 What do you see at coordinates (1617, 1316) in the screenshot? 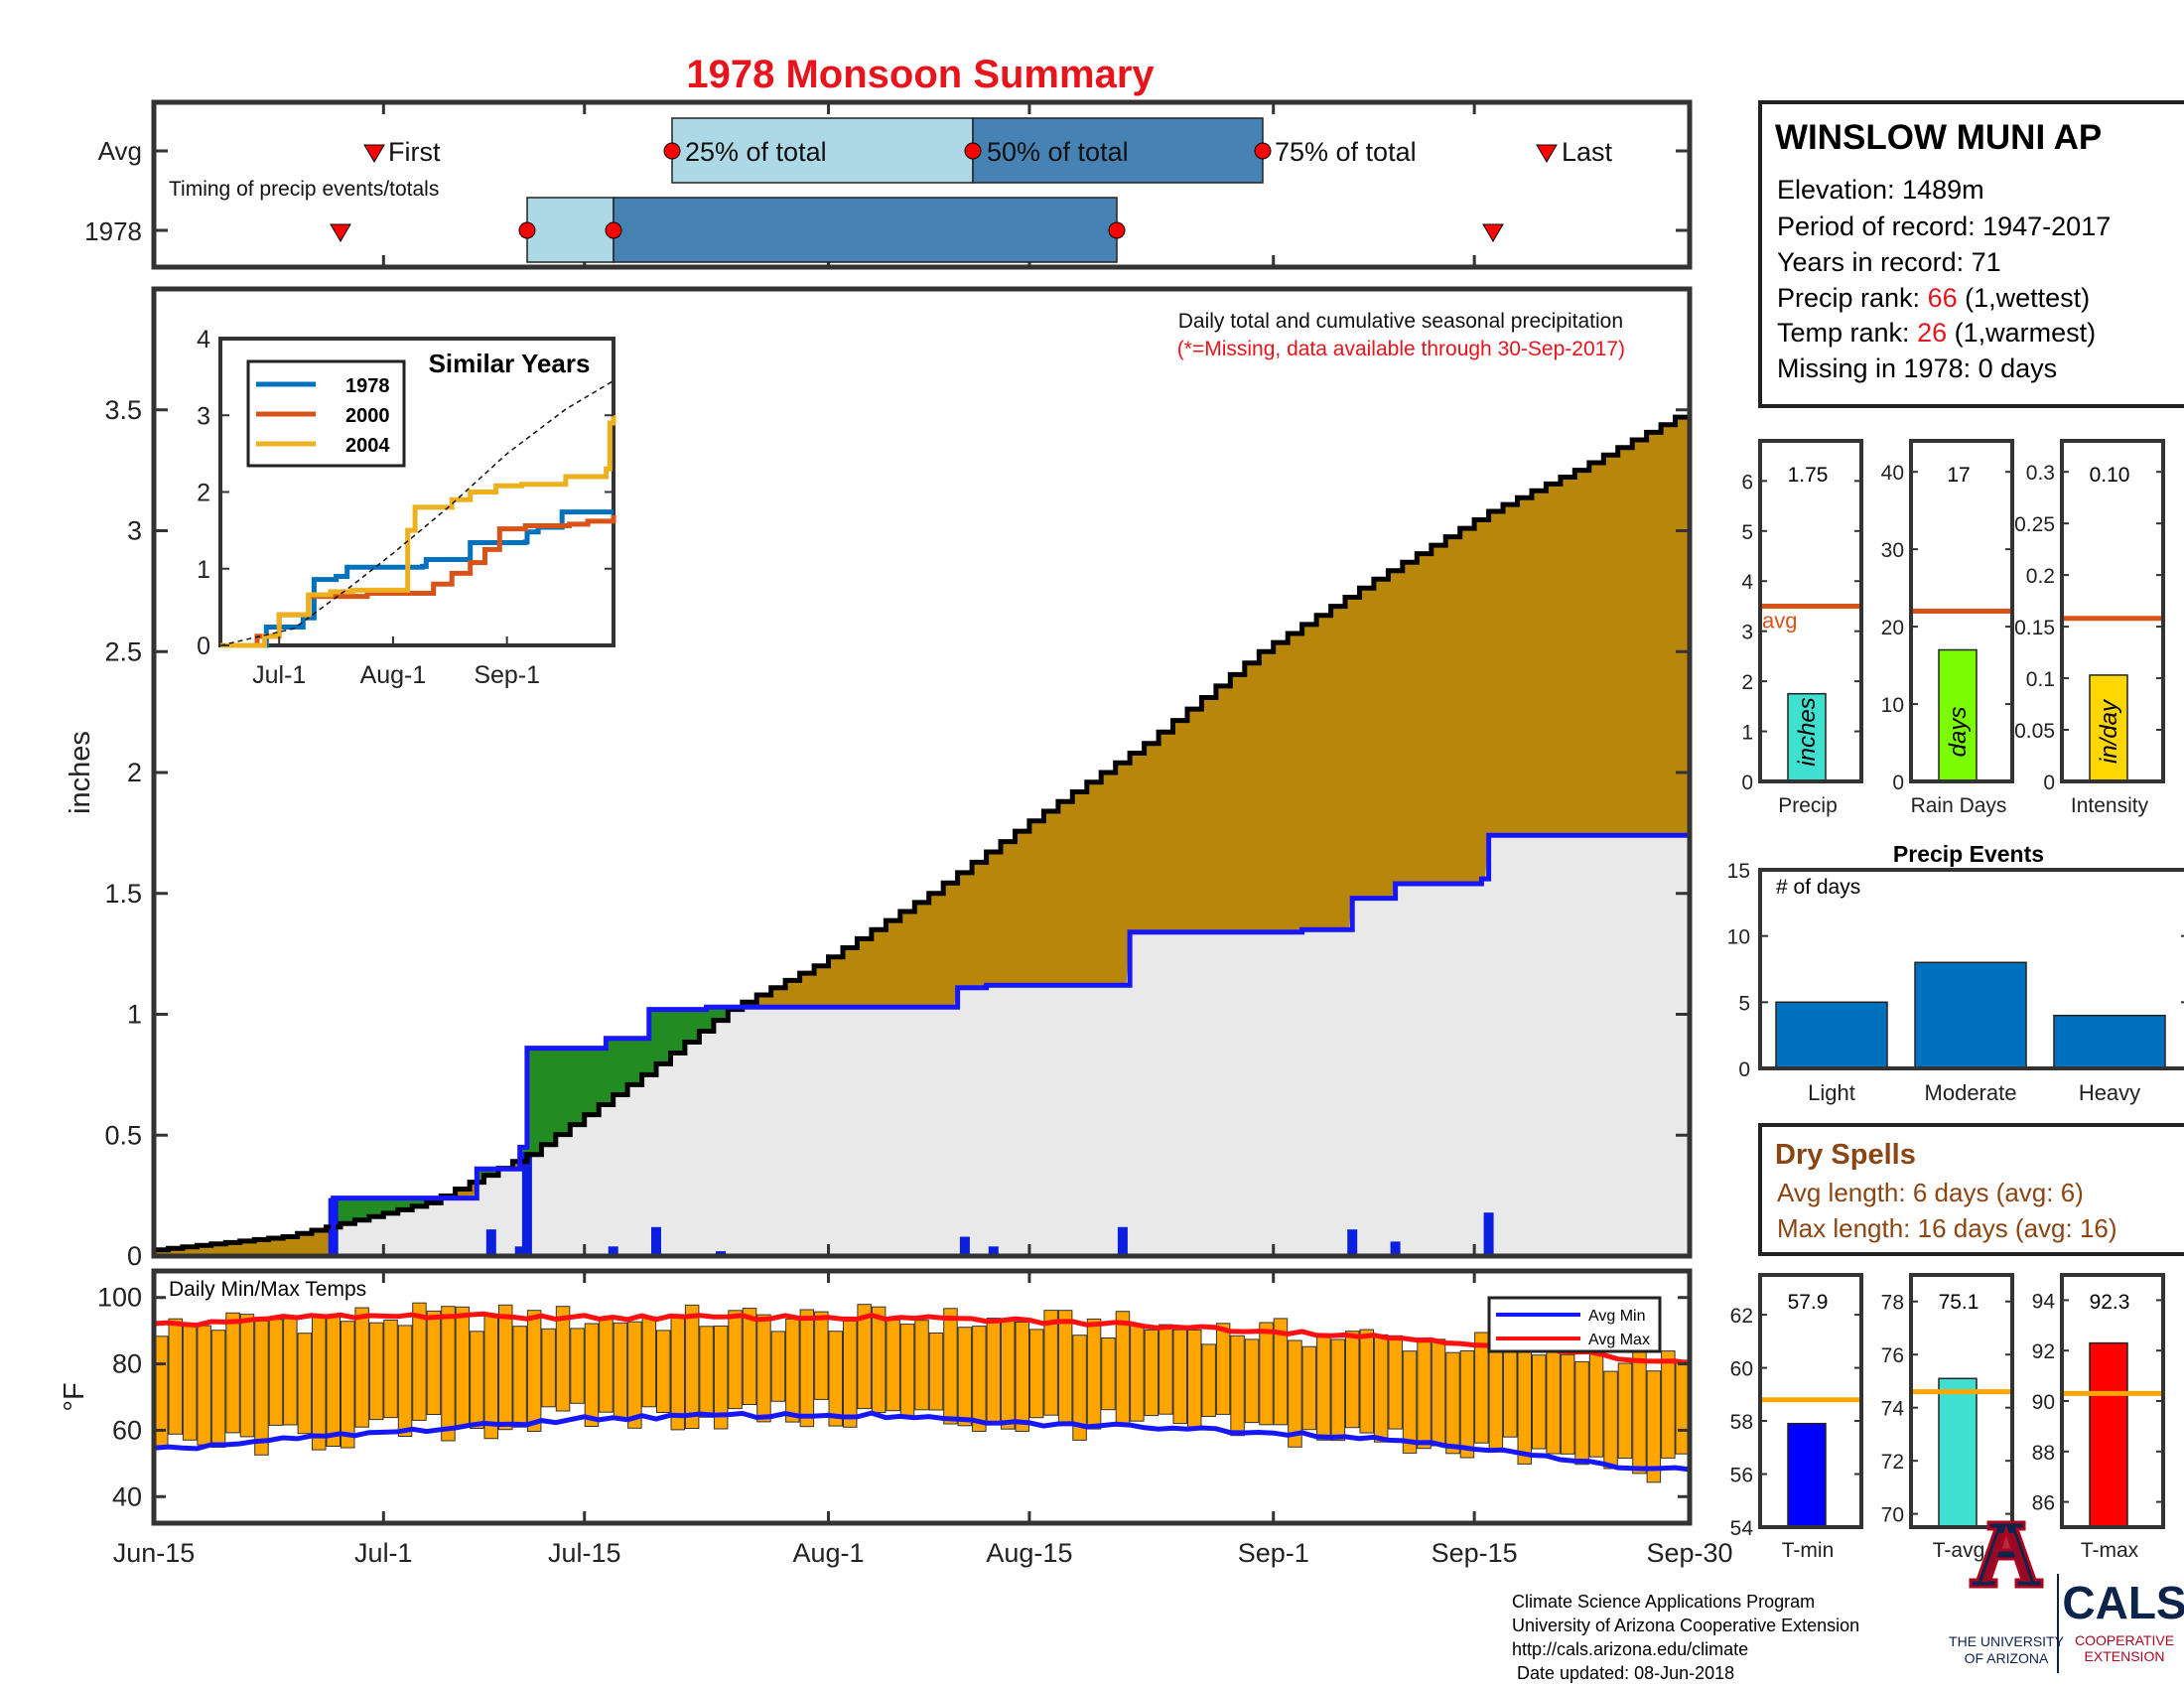
I see `temps-legend-min: Avg Min` at bounding box center [1617, 1316].